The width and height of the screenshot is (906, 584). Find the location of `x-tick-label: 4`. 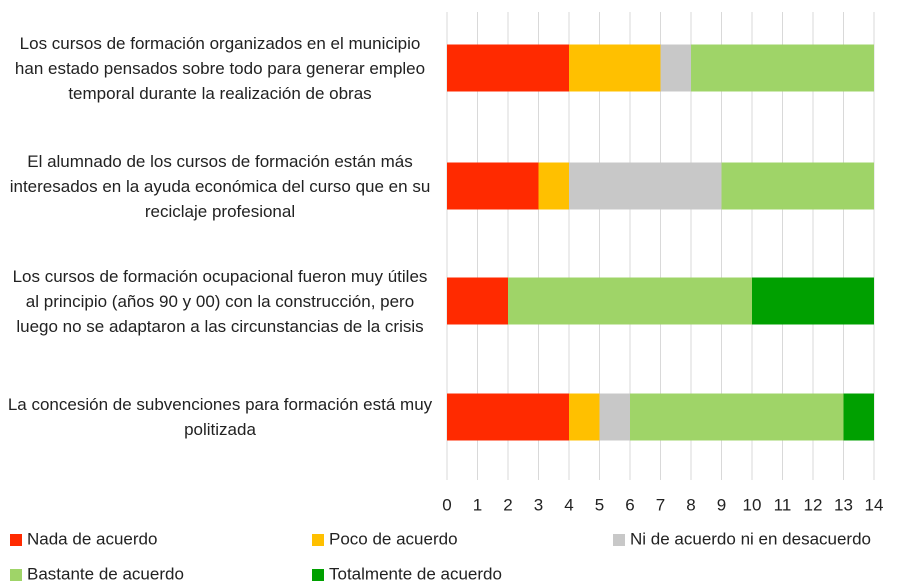

x-tick-label: 4 is located at coordinates (568, 504).